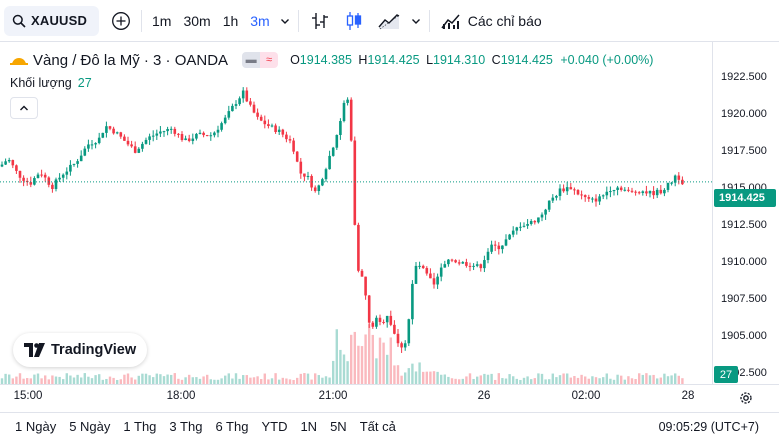 The width and height of the screenshot is (779, 439). I want to click on interval-dropdown-button, so click(285, 21).